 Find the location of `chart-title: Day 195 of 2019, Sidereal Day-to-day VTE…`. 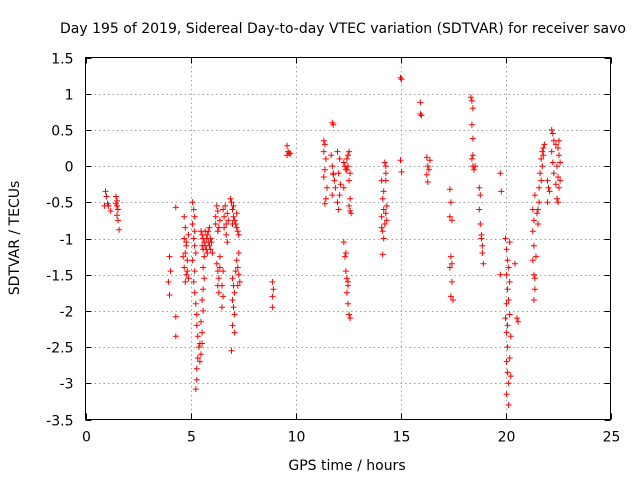

chart-title: Day 195 of 2019, Sidereal Day-to-day VTE… is located at coordinates (343, 29).